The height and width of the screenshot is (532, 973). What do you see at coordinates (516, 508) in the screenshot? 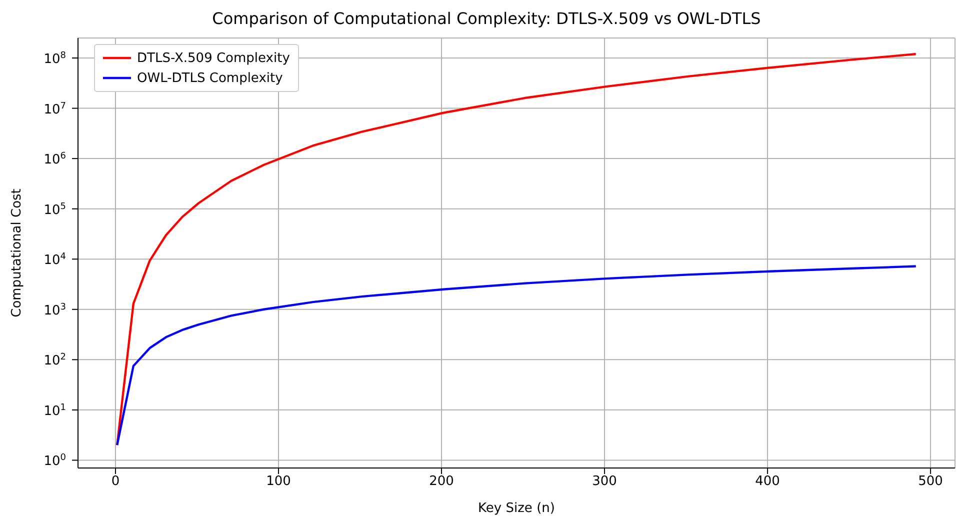
I see `x-axis-title: Key Size (n)` at bounding box center [516, 508].